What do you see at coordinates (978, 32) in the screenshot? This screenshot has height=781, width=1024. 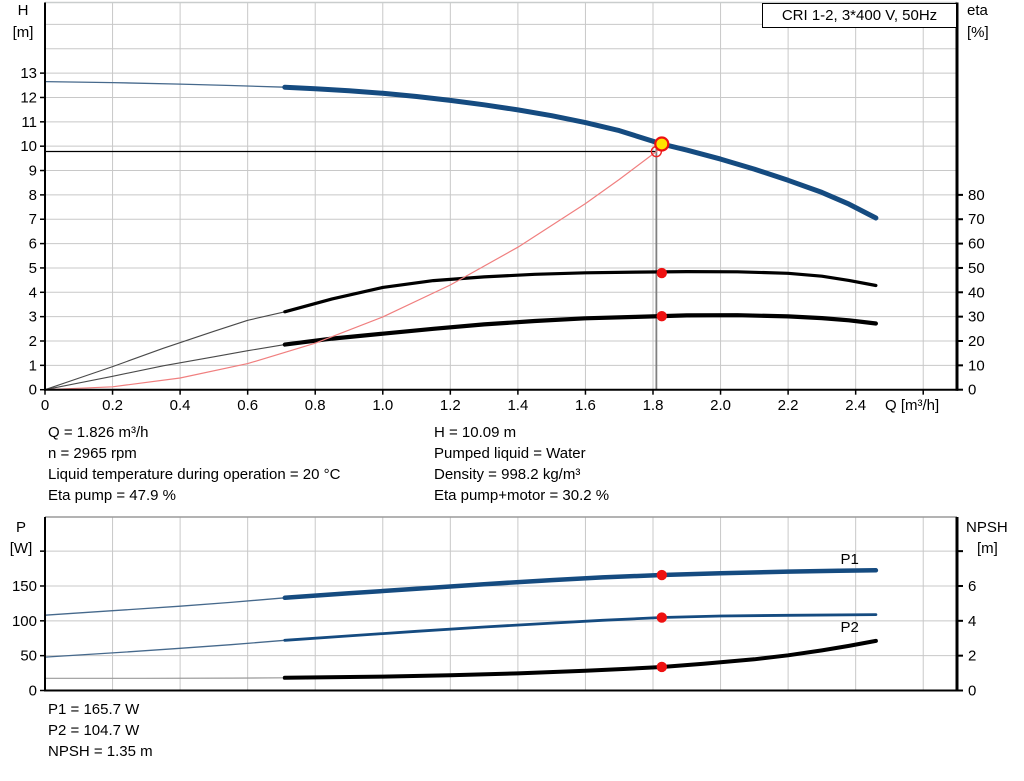 I see `right-axis-unit: [%]` at bounding box center [978, 32].